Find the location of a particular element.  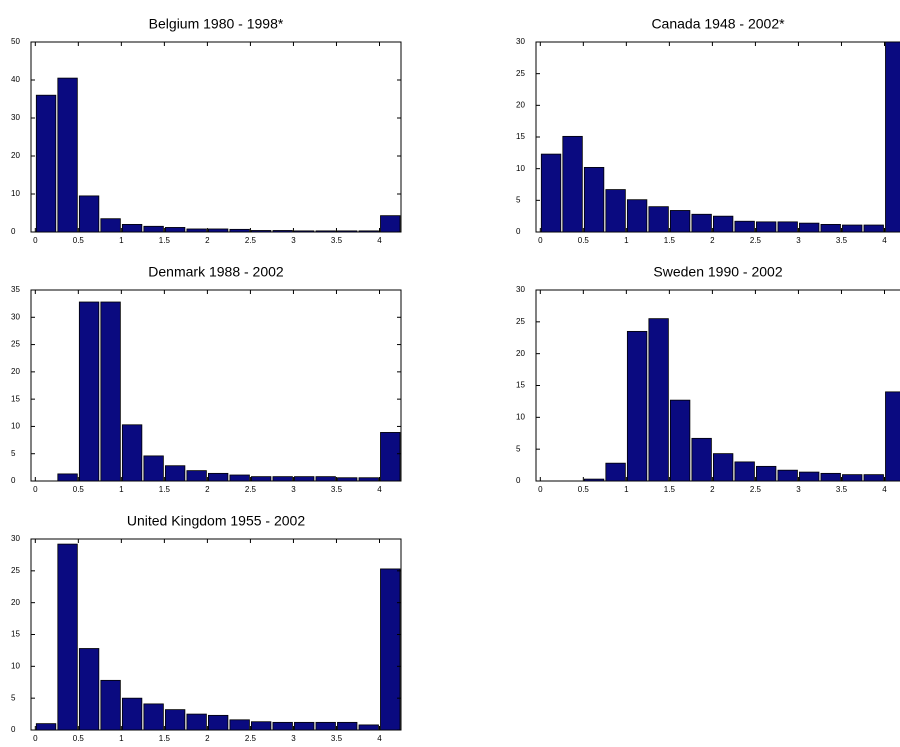

y-tick-label: 40 is located at coordinates (15, 79).